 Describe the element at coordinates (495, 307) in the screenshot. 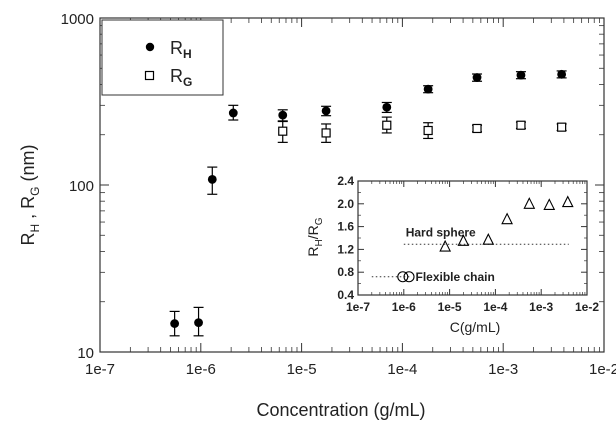

I see `inset-x-tick-label: 1e-4` at that location.